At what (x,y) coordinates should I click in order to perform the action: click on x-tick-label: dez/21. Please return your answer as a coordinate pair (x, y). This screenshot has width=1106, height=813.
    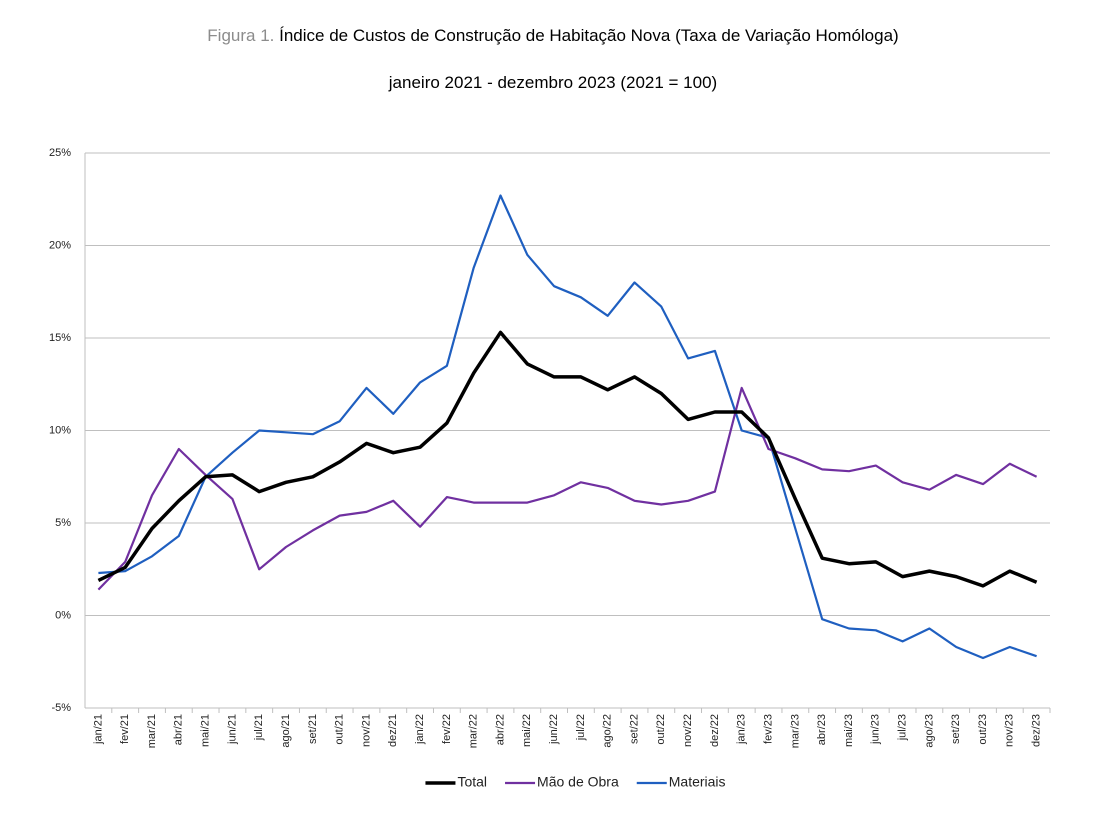
    Looking at the image, I should click on (393, 730).